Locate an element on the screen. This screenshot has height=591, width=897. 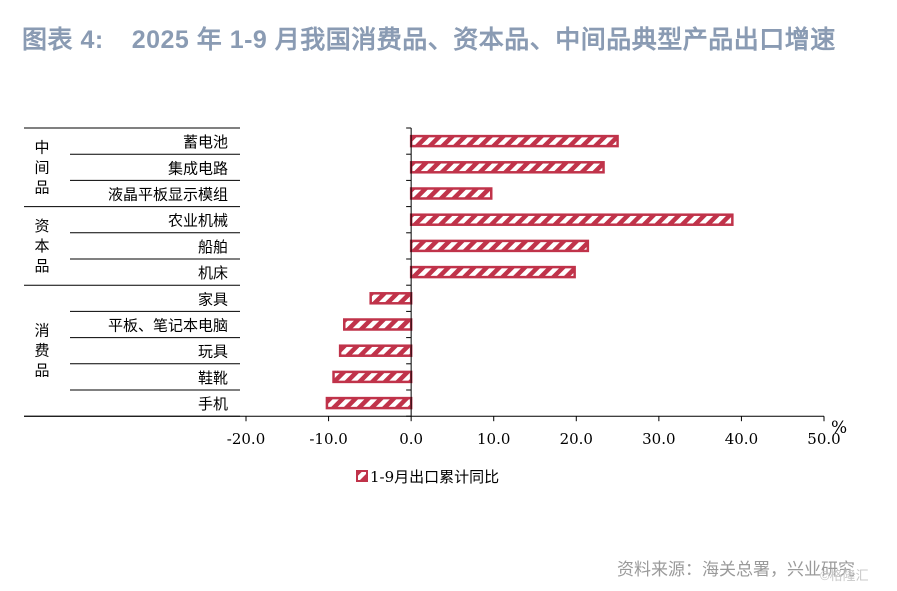
group-label-2: 消费品 is located at coordinates (41, 351).